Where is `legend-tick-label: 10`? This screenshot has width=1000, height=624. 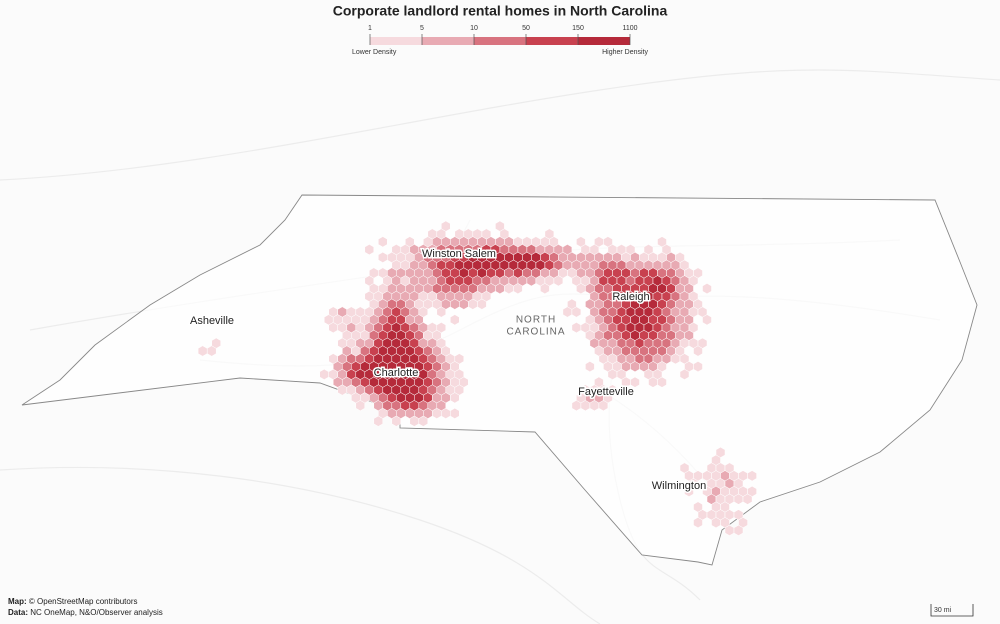 legend-tick-label: 10 is located at coordinates (474, 28).